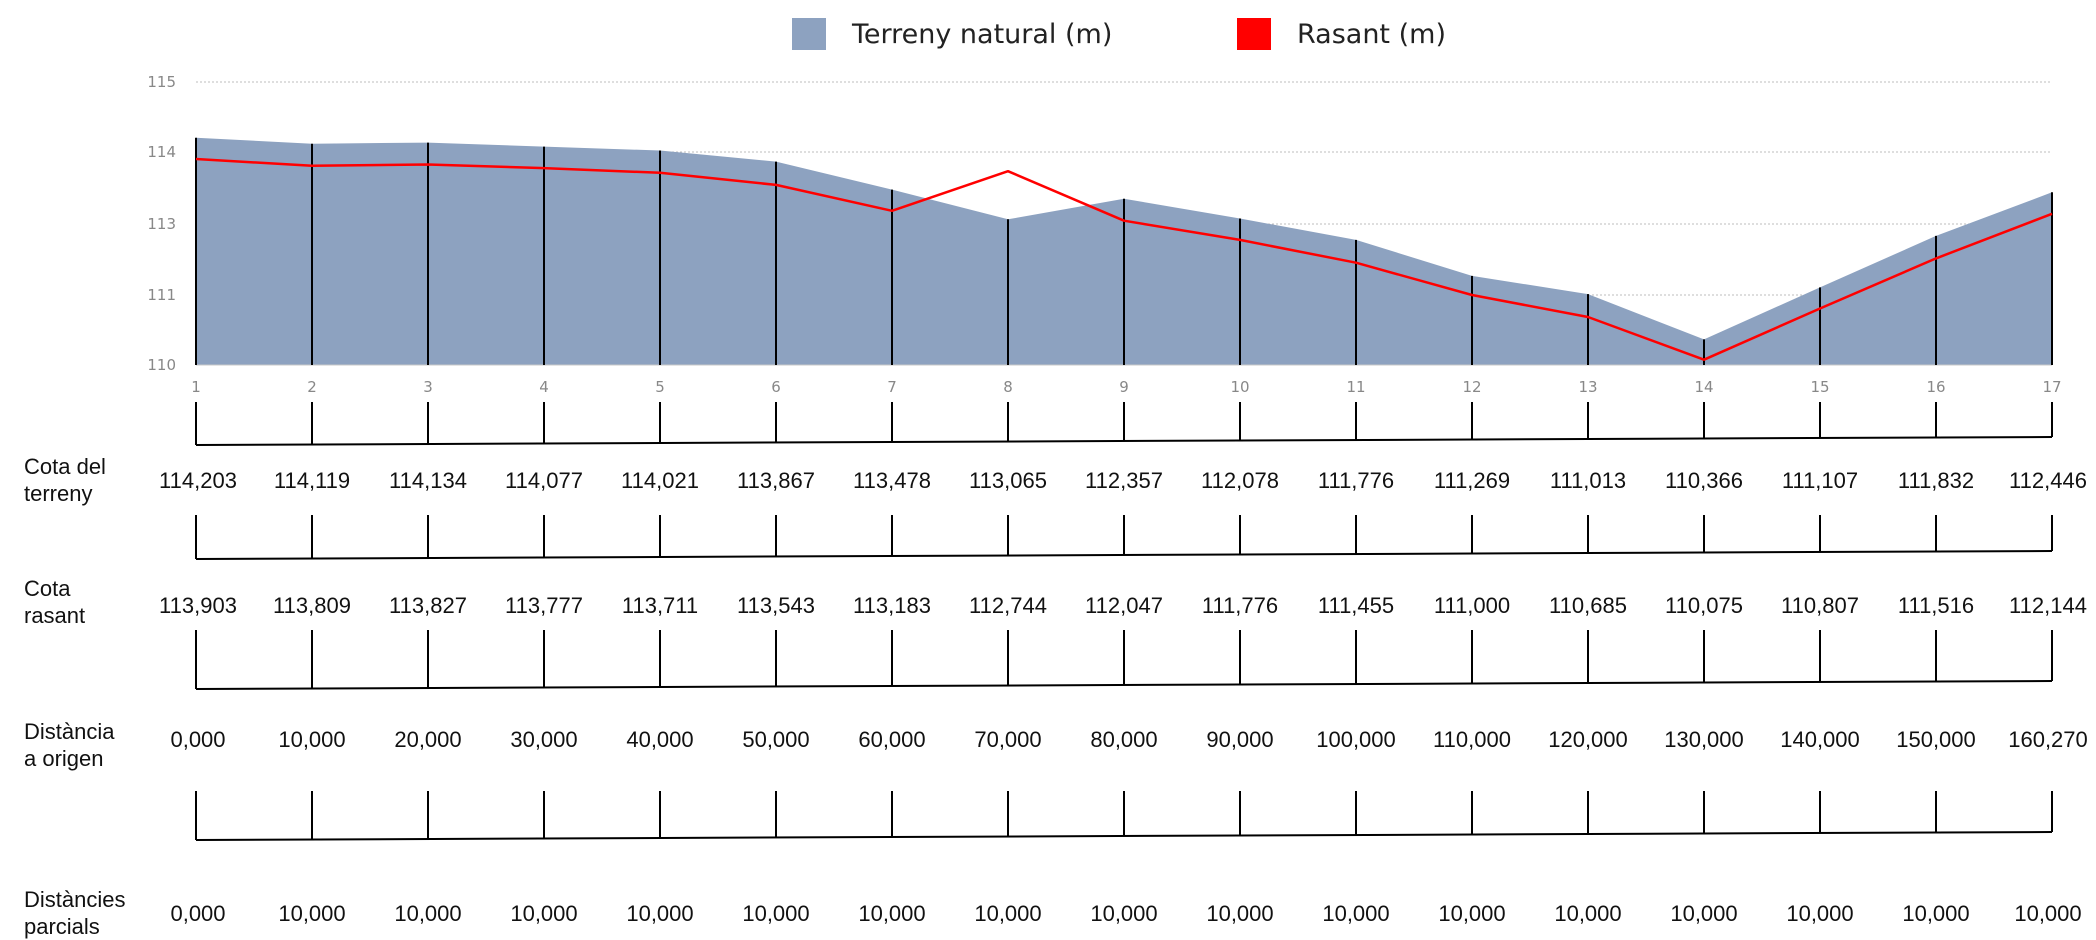 This screenshot has height=940, width=2096. I want to click on x-tick-label: 14, so click(1703, 387).